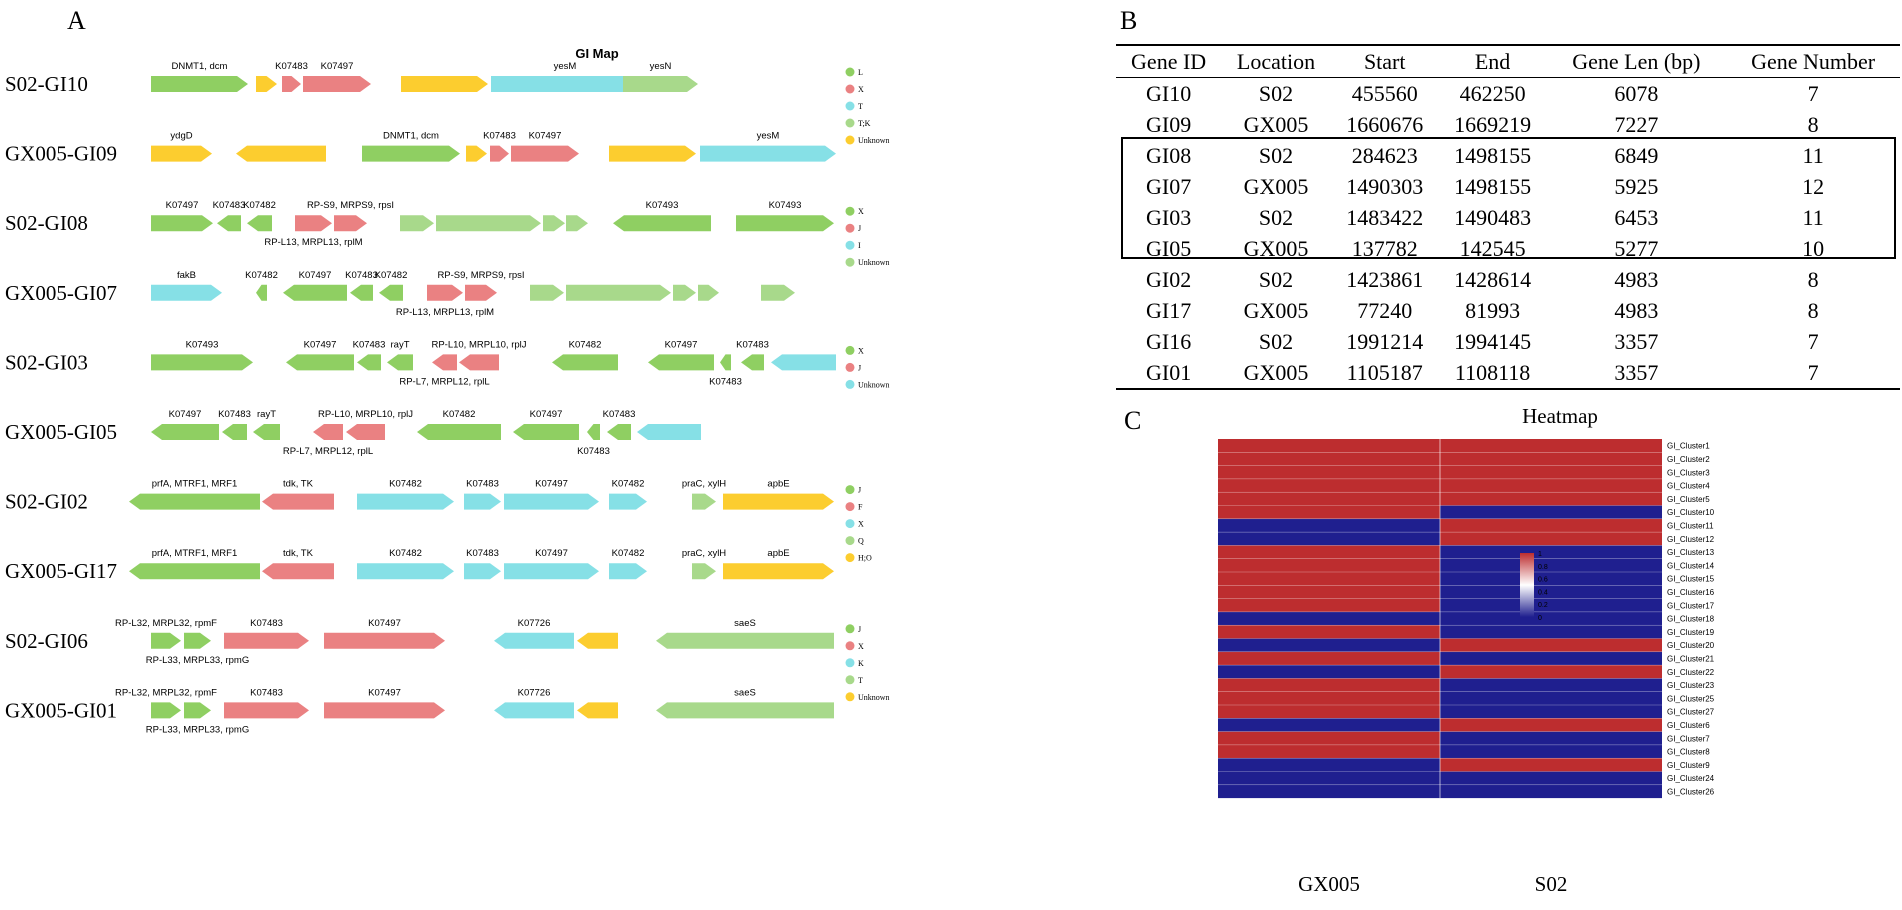 The width and height of the screenshot is (1902, 910). What do you see at coordinates (864, 123) in the screenshot?
I see `legend-label: T;K` at bounding box center [864, 123].